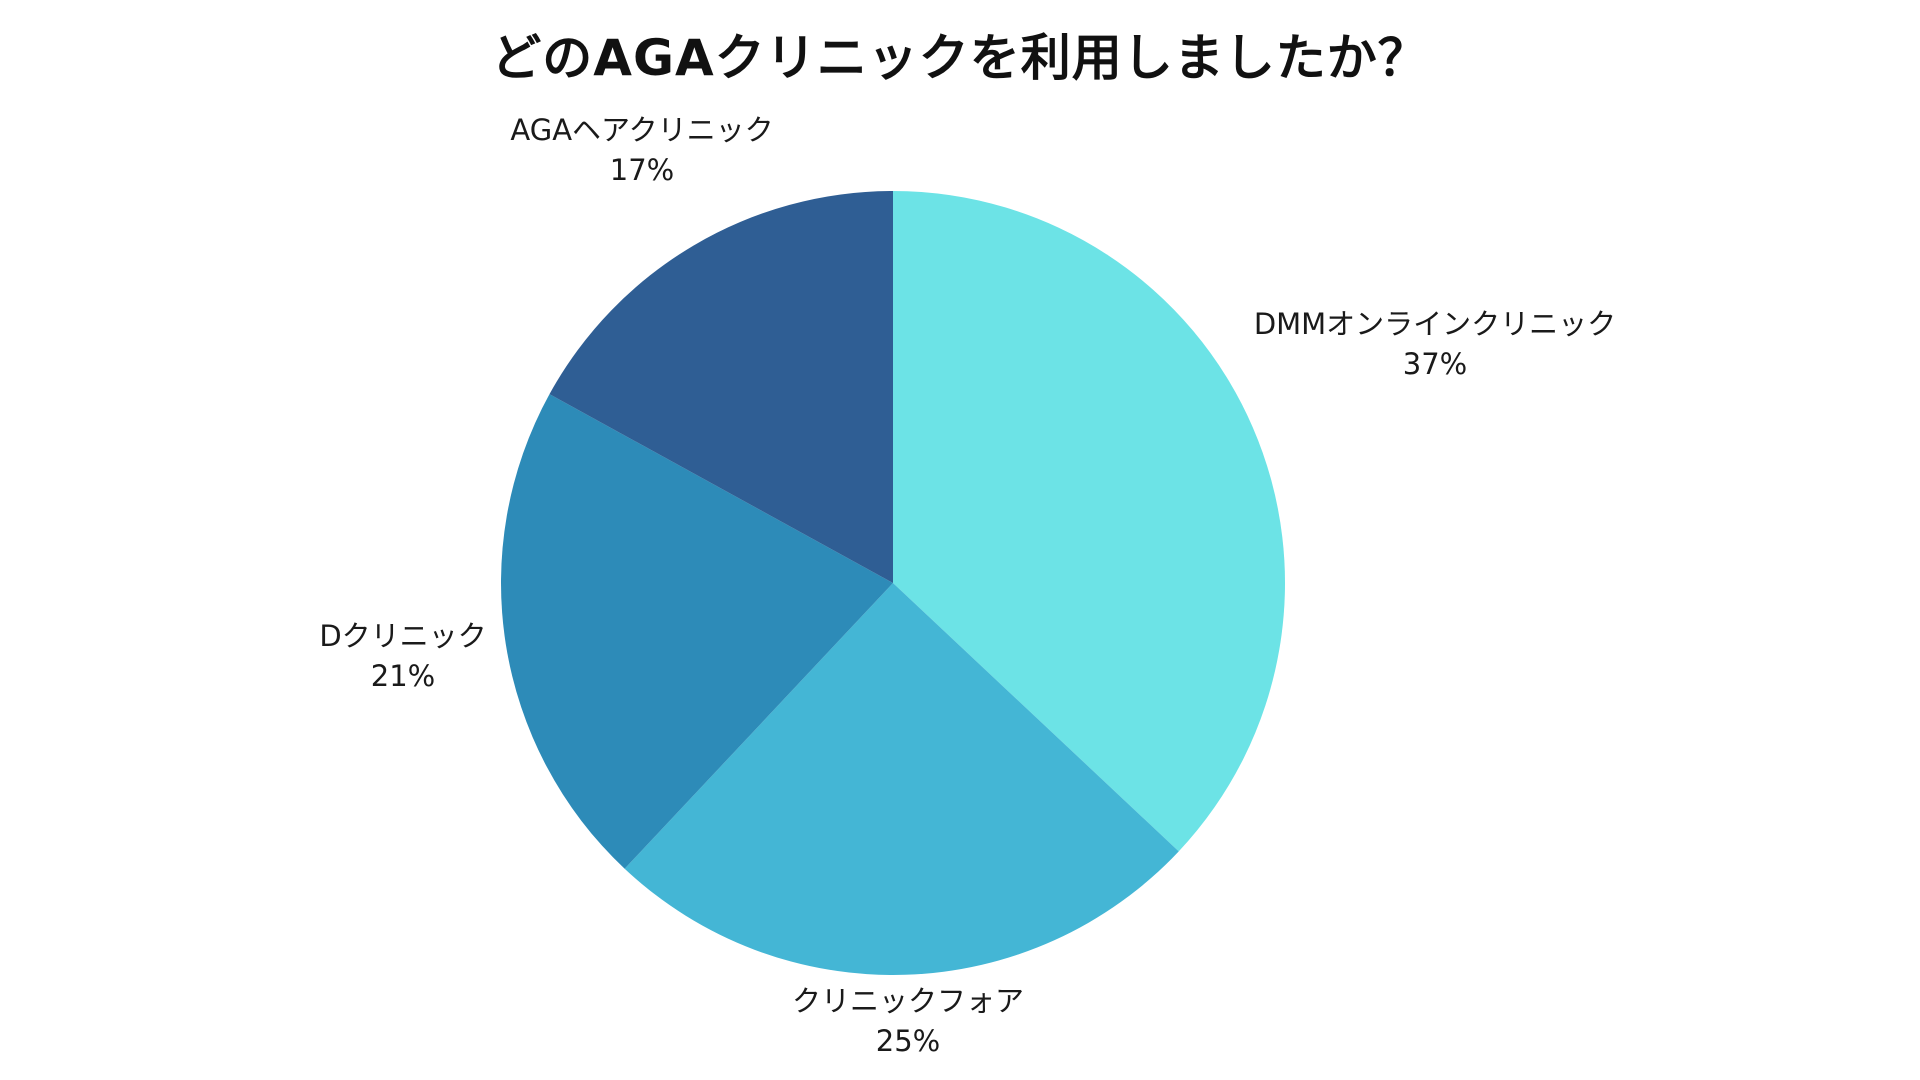 This screenshot has width=1920, height=1080. What do you see at coordinates (642, 170) in the screenshot?
I see `slice-value-label-4: 17%` at bounding box center [642, 170].